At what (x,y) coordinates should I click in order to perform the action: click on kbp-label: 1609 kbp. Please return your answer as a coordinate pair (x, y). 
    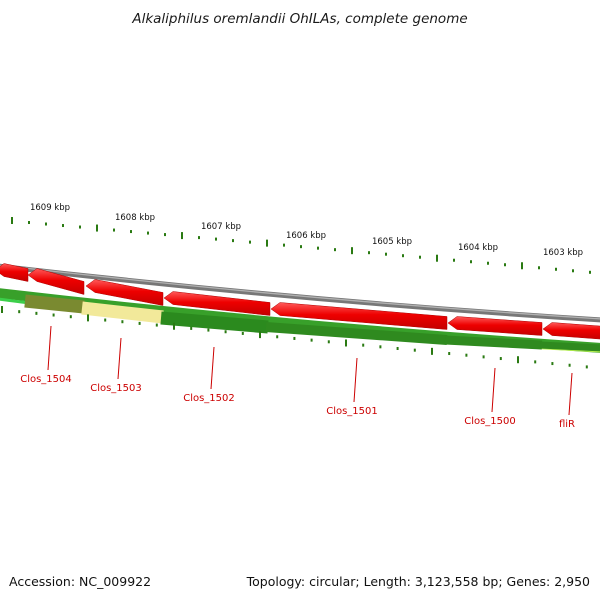
    Looking at the image, I should click on (50, 208).